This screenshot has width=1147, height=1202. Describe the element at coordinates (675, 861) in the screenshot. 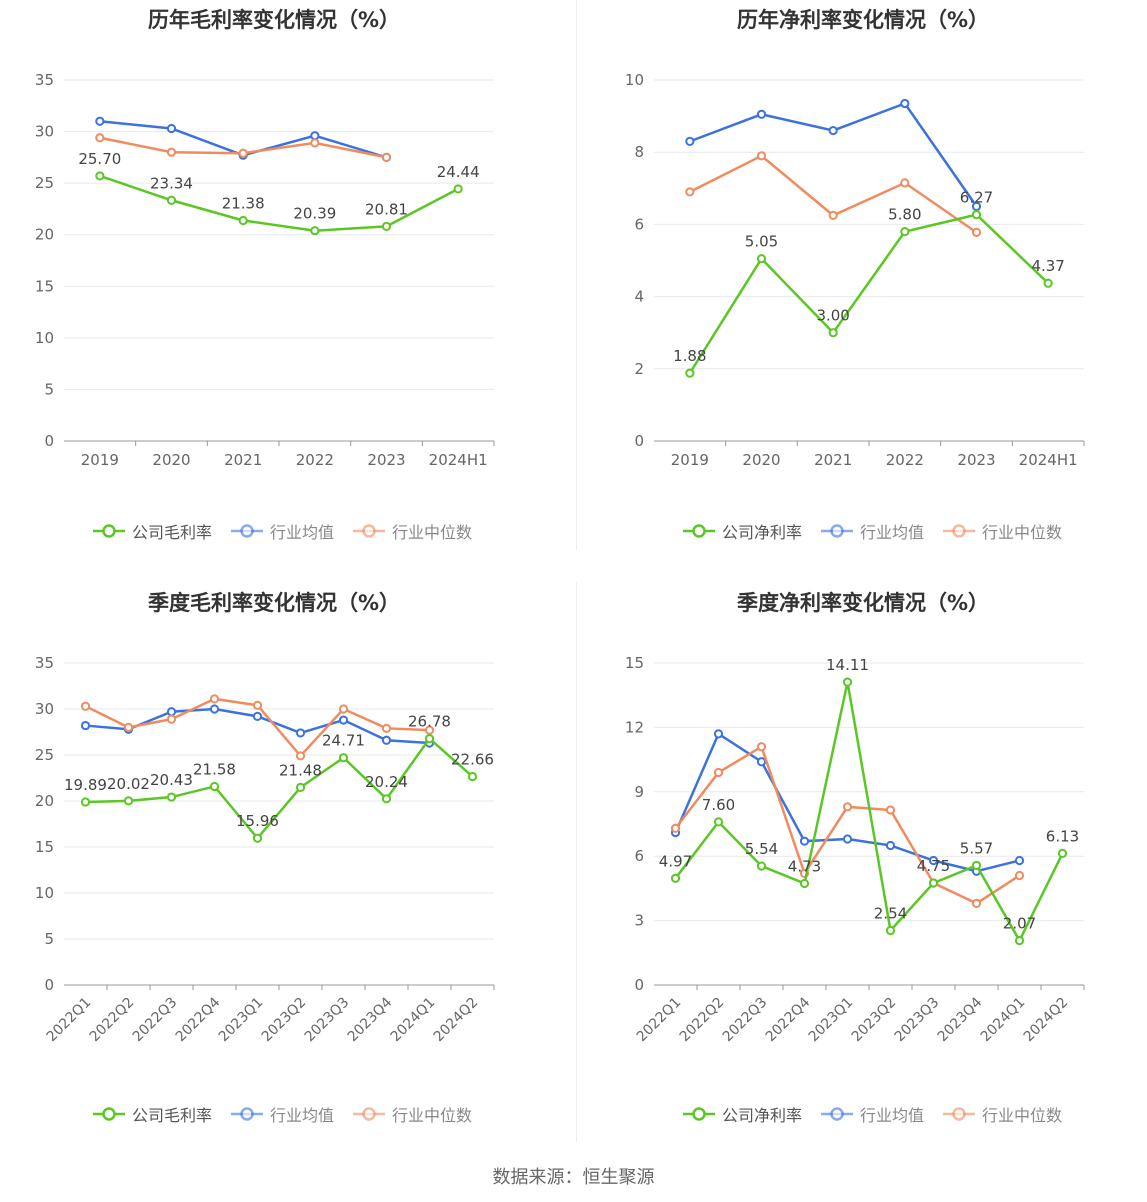

I see `data-label: 4.97` at that location.